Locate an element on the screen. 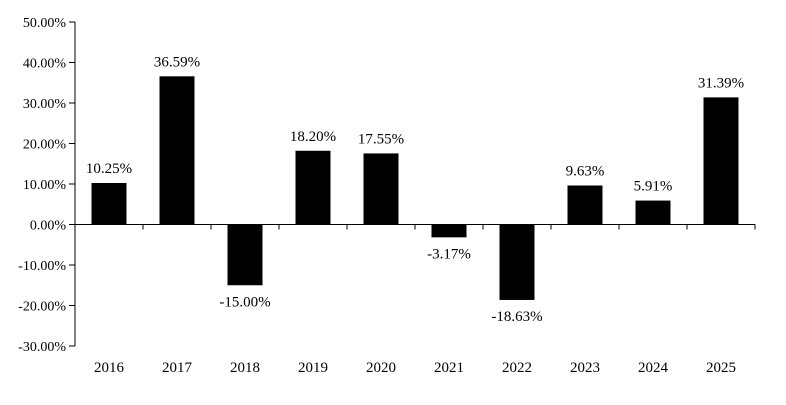 This screenshot has width=786, height=405. data-label-2018: -15.00% is located at coordinates (244, 302).